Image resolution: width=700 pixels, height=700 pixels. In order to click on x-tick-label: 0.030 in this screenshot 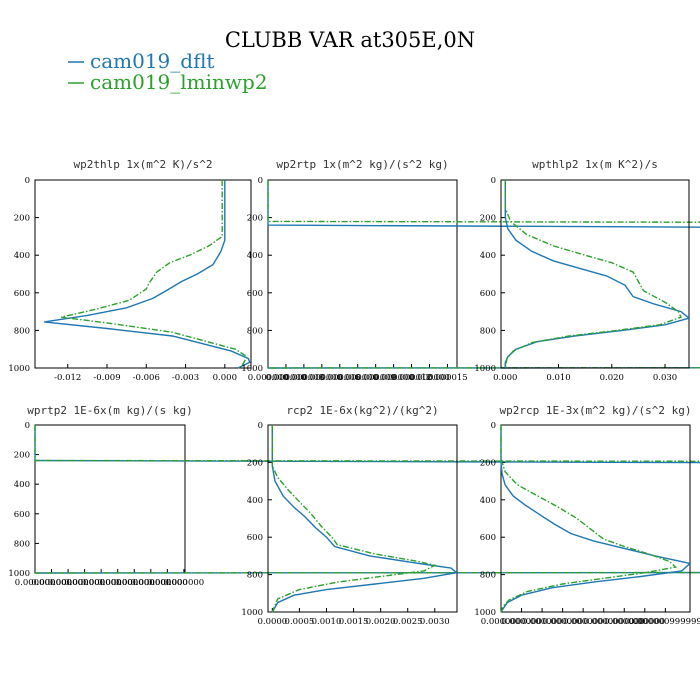, I will do `click(665, 378)`.